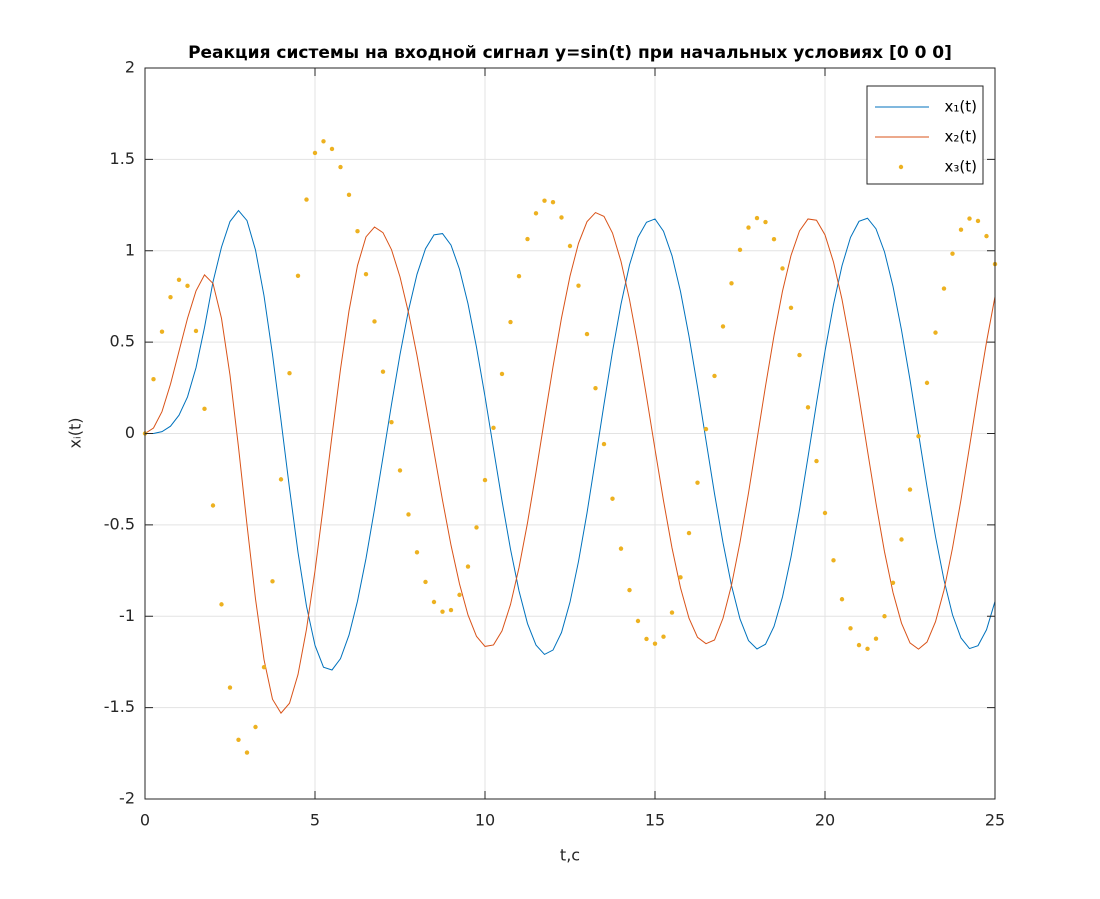 This screenshot has height=899, width=1100. I want to click on legend: x₁(t) x₂(t) x₃(t), so click(925, 135).